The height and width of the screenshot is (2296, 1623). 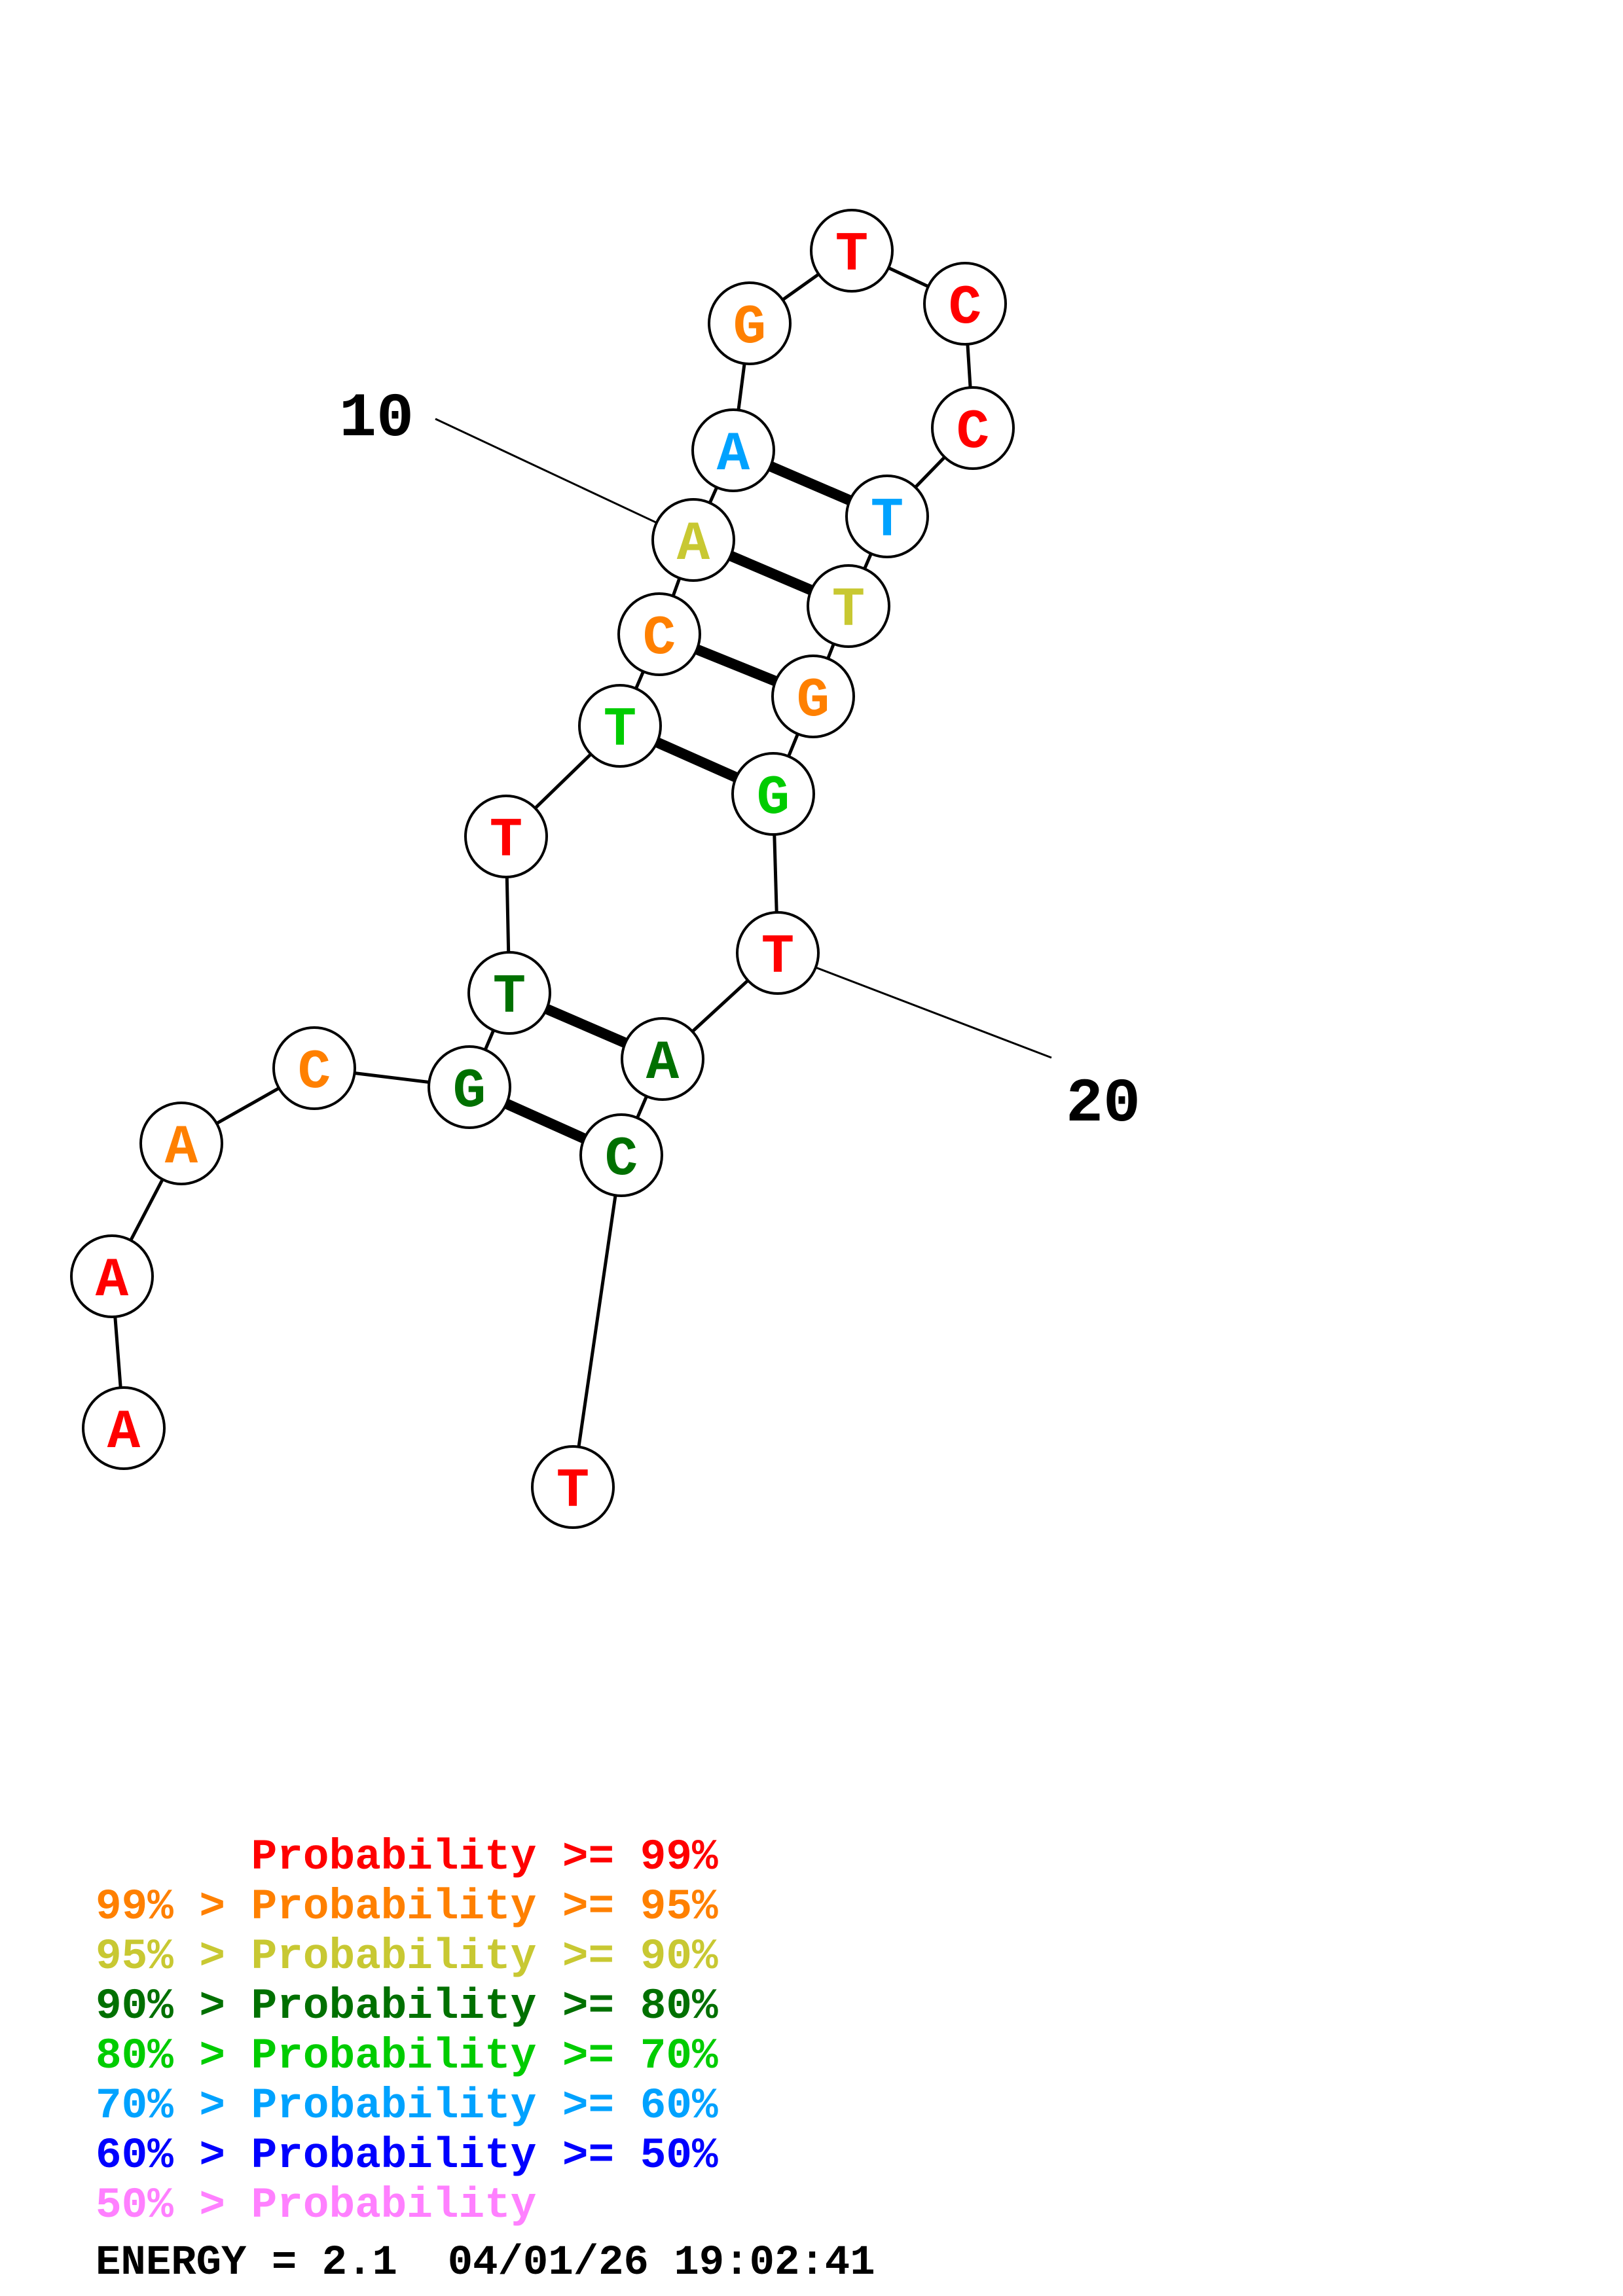 What do you see at coordinates (407, 1857) in the screenshot?
I see `legend-row: Probability >= 99%` at bounding box center [407, 1857].